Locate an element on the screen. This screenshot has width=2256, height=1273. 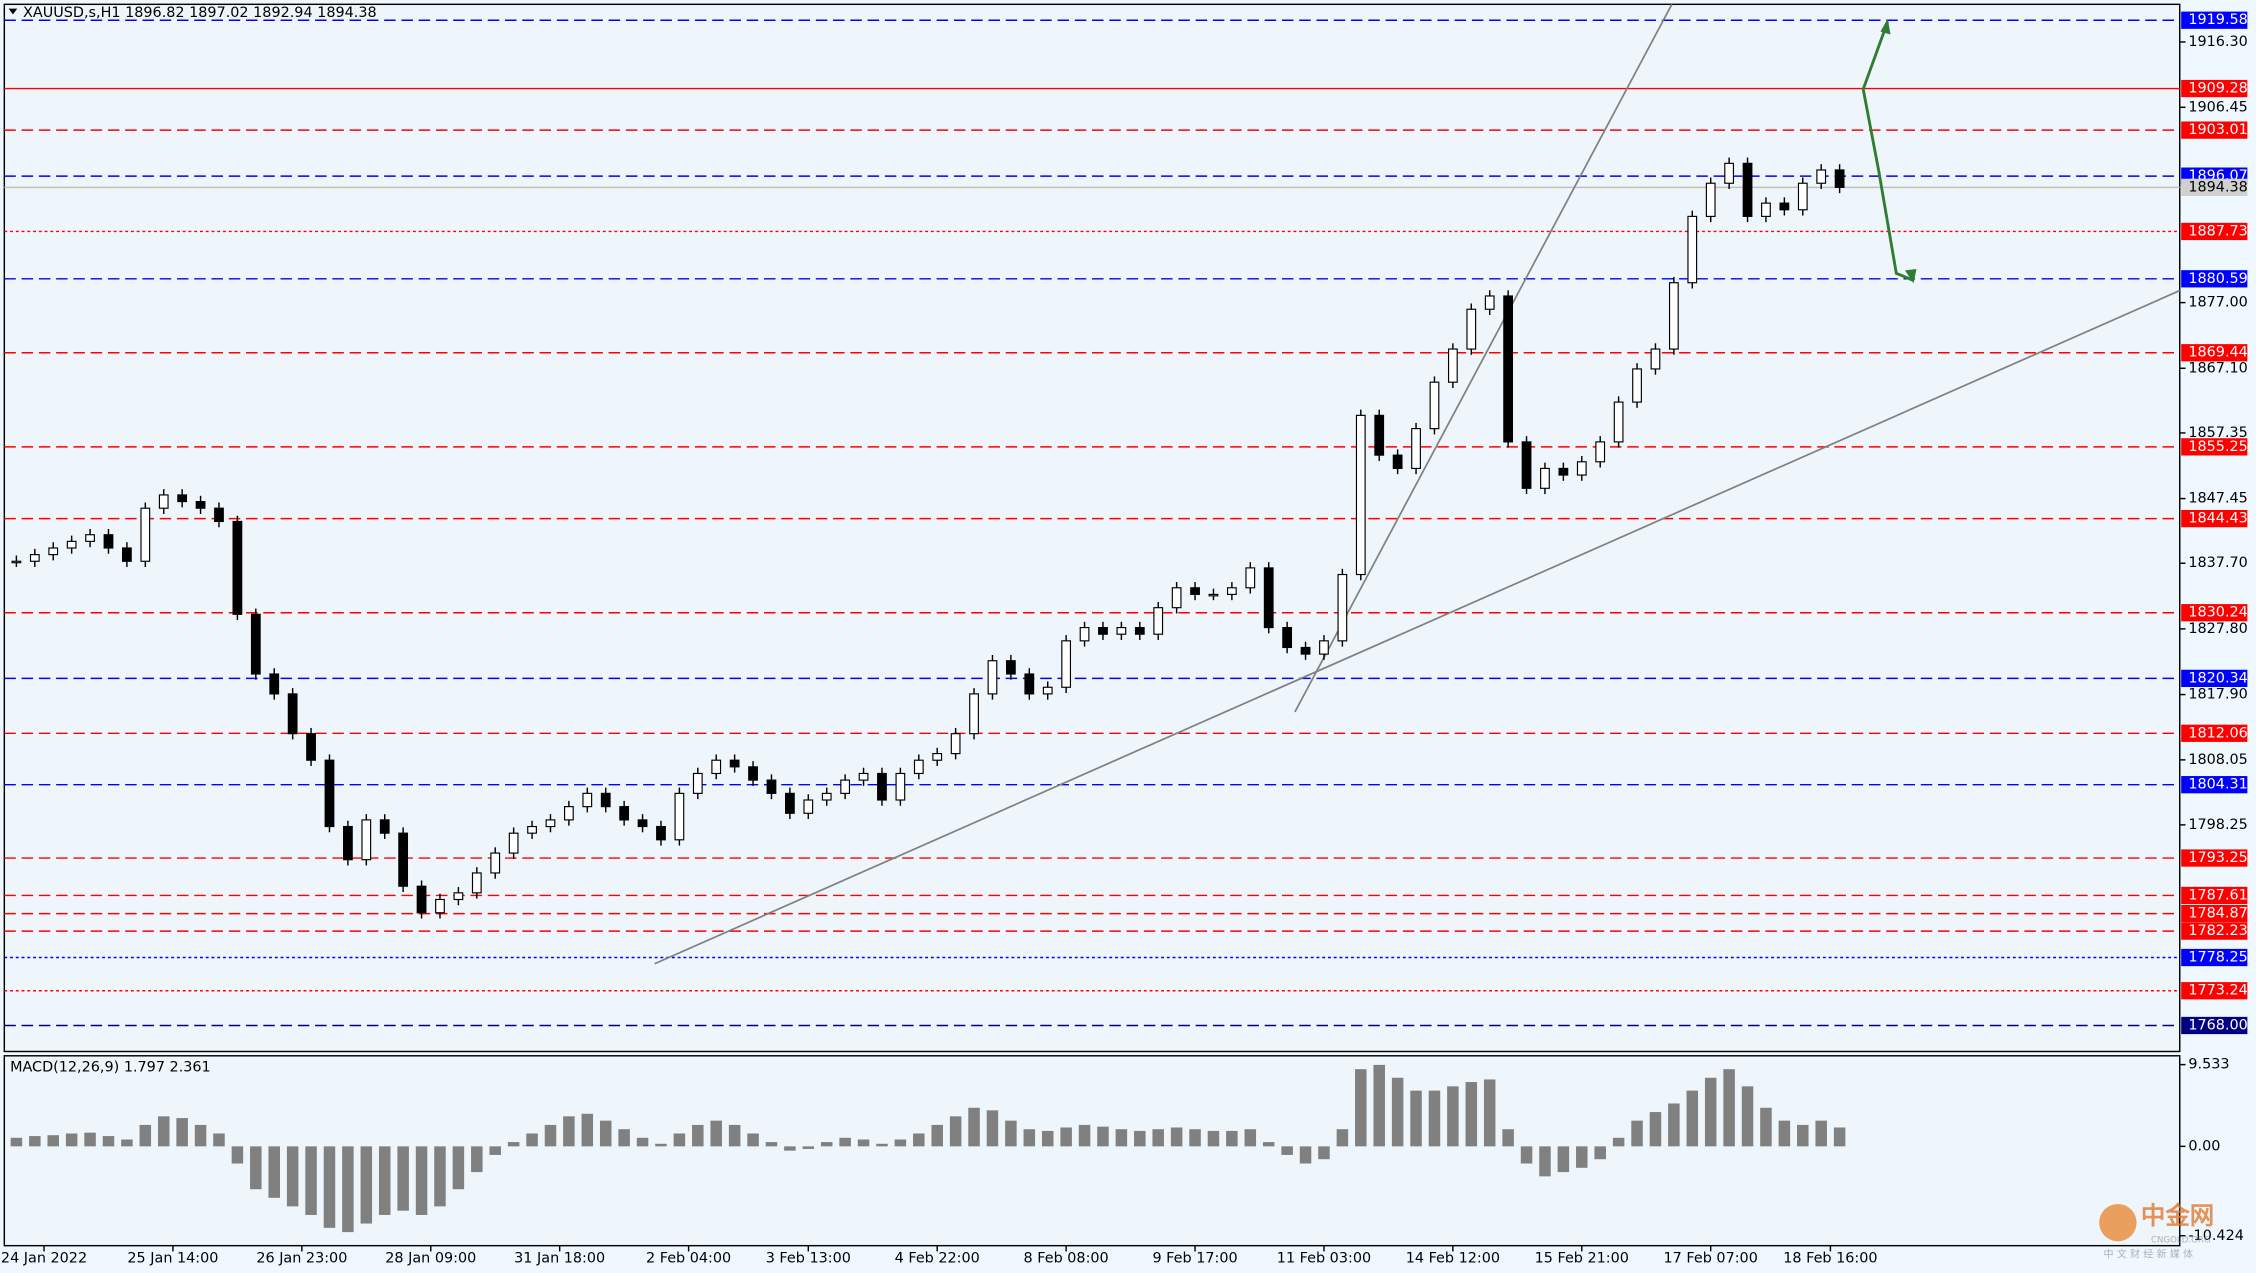
level-label: 1793.25 is located at coordinates (2217, 858).